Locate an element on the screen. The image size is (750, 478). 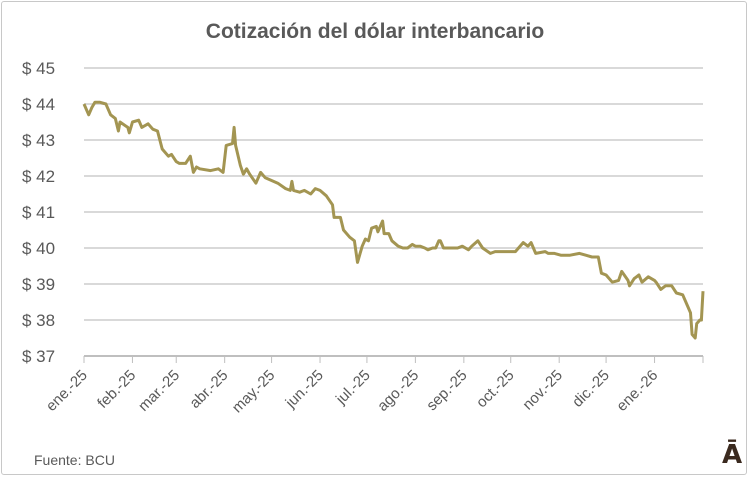
x-tick-label: may.-25 is located at coordinates (254, 392).